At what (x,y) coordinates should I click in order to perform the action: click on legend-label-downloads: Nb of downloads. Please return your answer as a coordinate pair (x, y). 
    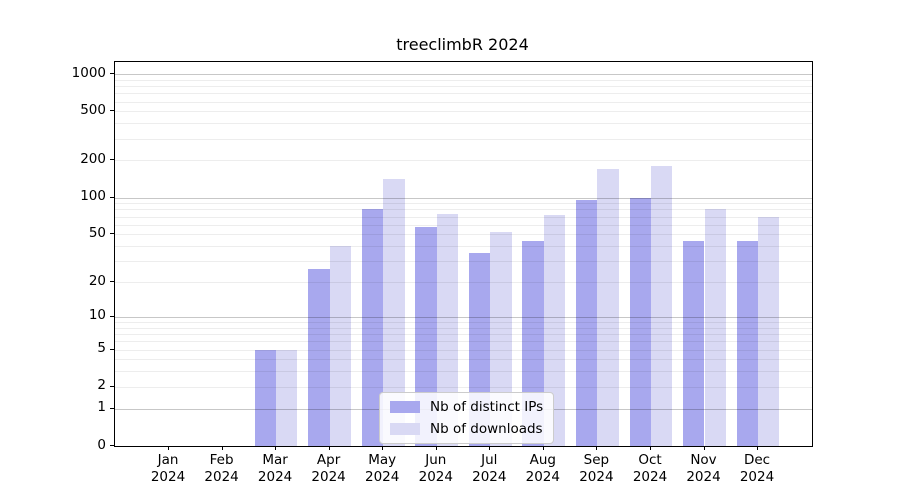
    Looking at the image, I should click on (486, 429).